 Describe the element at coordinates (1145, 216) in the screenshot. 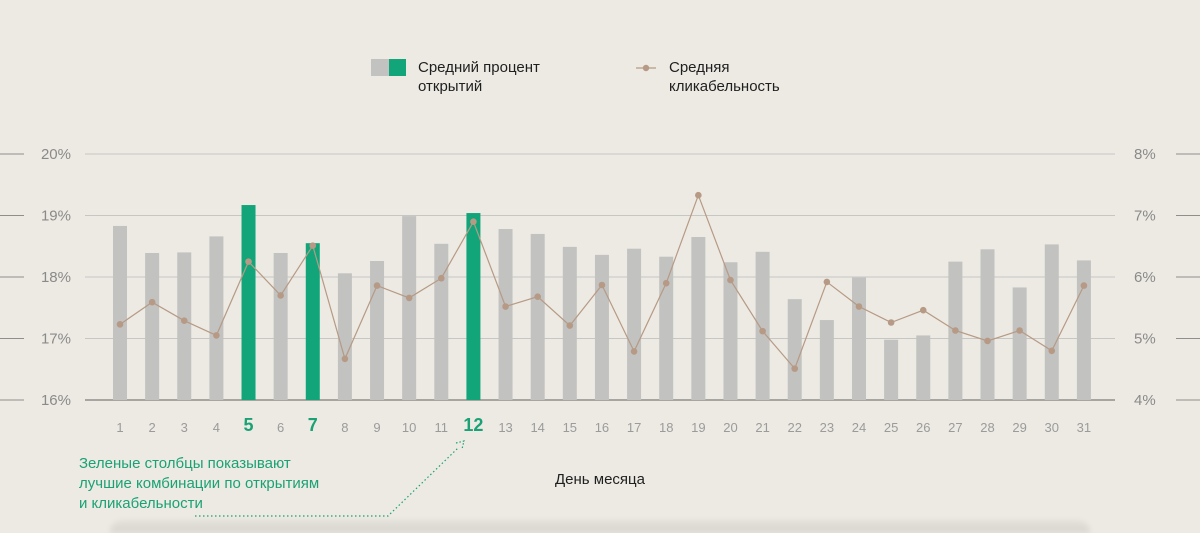

I see `y-tick-label-right: 7%` at that location.